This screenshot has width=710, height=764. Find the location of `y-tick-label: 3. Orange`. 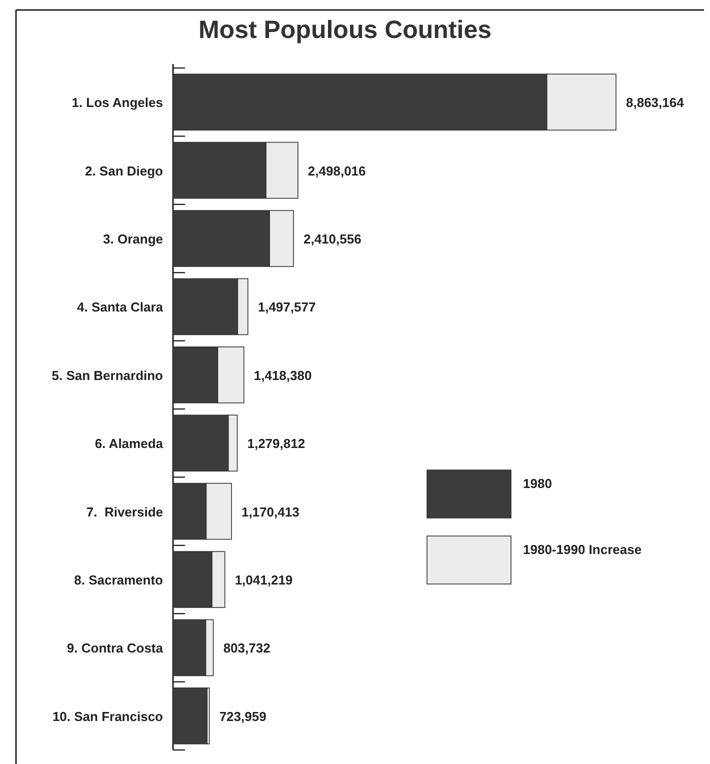

y-tick-label: 3. Orange is located at coordinates (133, 239).